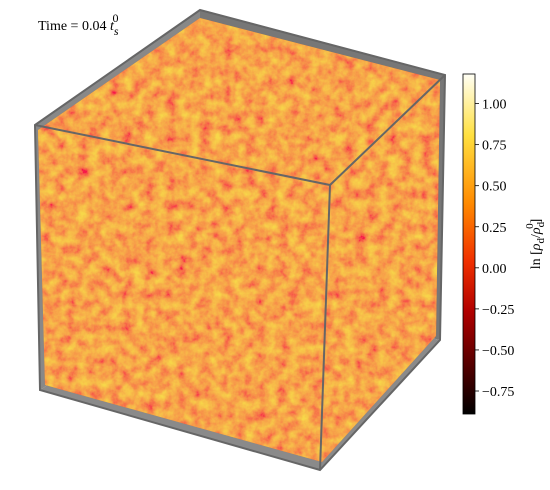  What do you see at coordinates (494, 105) in the screenshot?
I see `colorbar-tick-label: 1.00` at bounding box center [494, 105].